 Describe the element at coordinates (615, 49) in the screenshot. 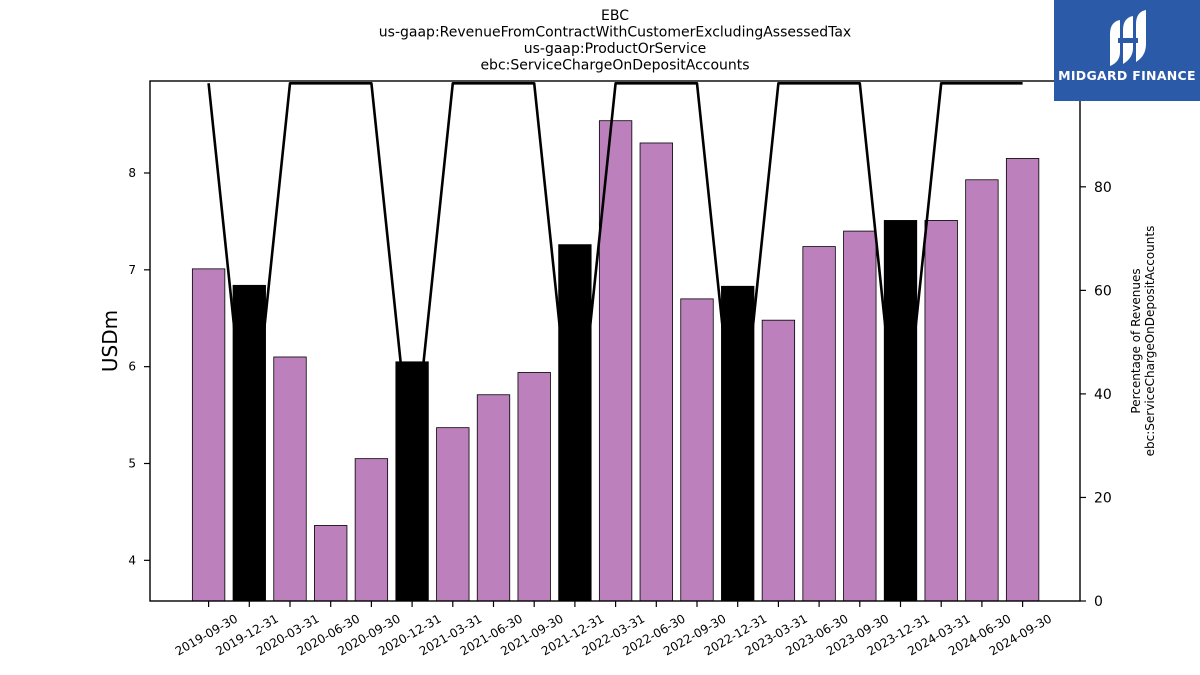

I see `title-line: us-gaap:ProductOrService` at that location.